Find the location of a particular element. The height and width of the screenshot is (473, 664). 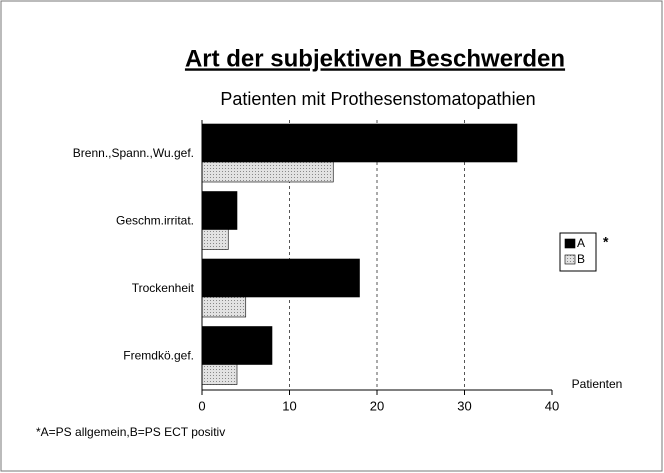

x-tick-label: 40 is located at coordinates (552, 405).